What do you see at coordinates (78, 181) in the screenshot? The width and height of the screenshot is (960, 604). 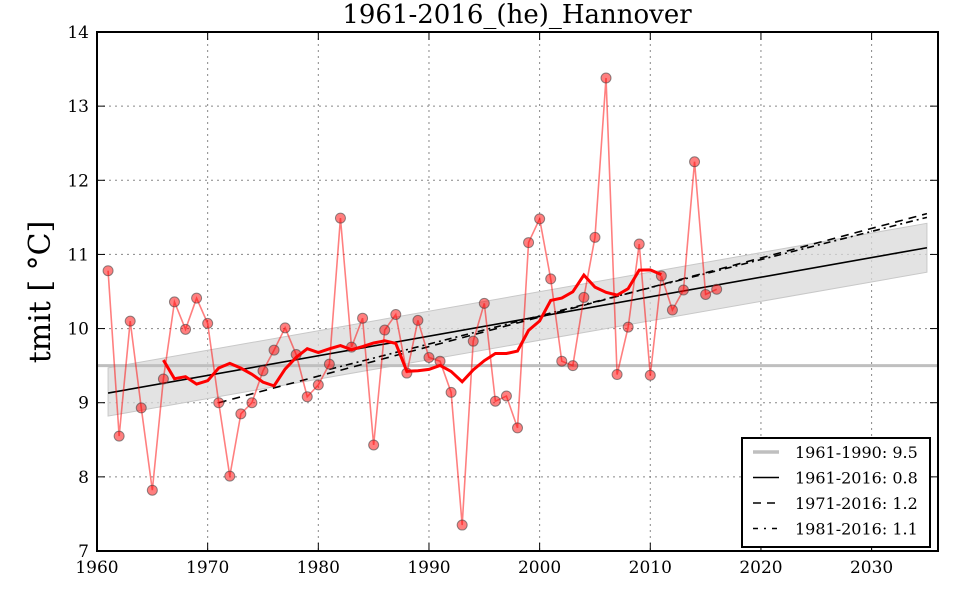 I see `y-tick-label: 12` at bounding box center [78, 181].